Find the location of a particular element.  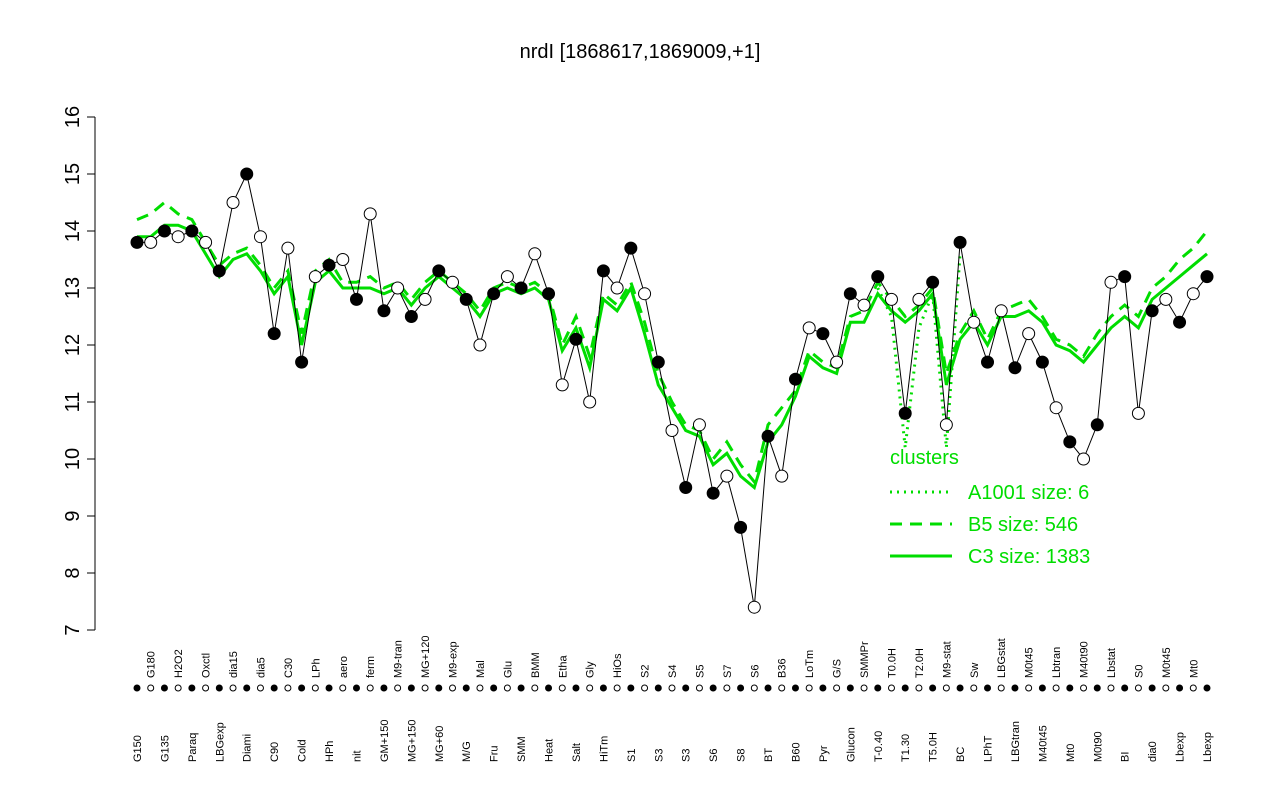

x-tick-label: S0 is located at coordinates (1139, 671).